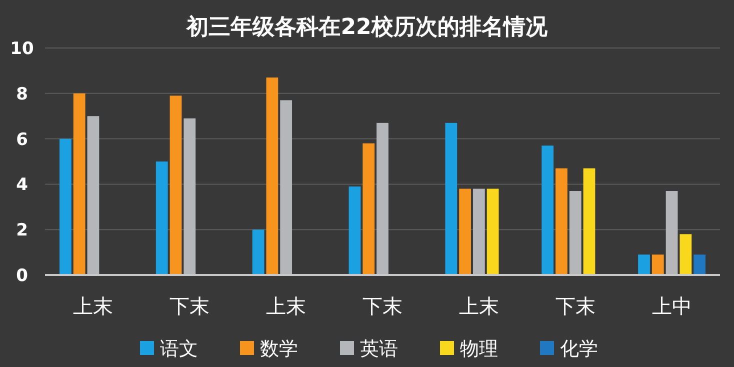 The image size is (734, 367). Describe the element at coordinates (22, 140) in the screenshot. I see `y-tick-label: 6` at that location.